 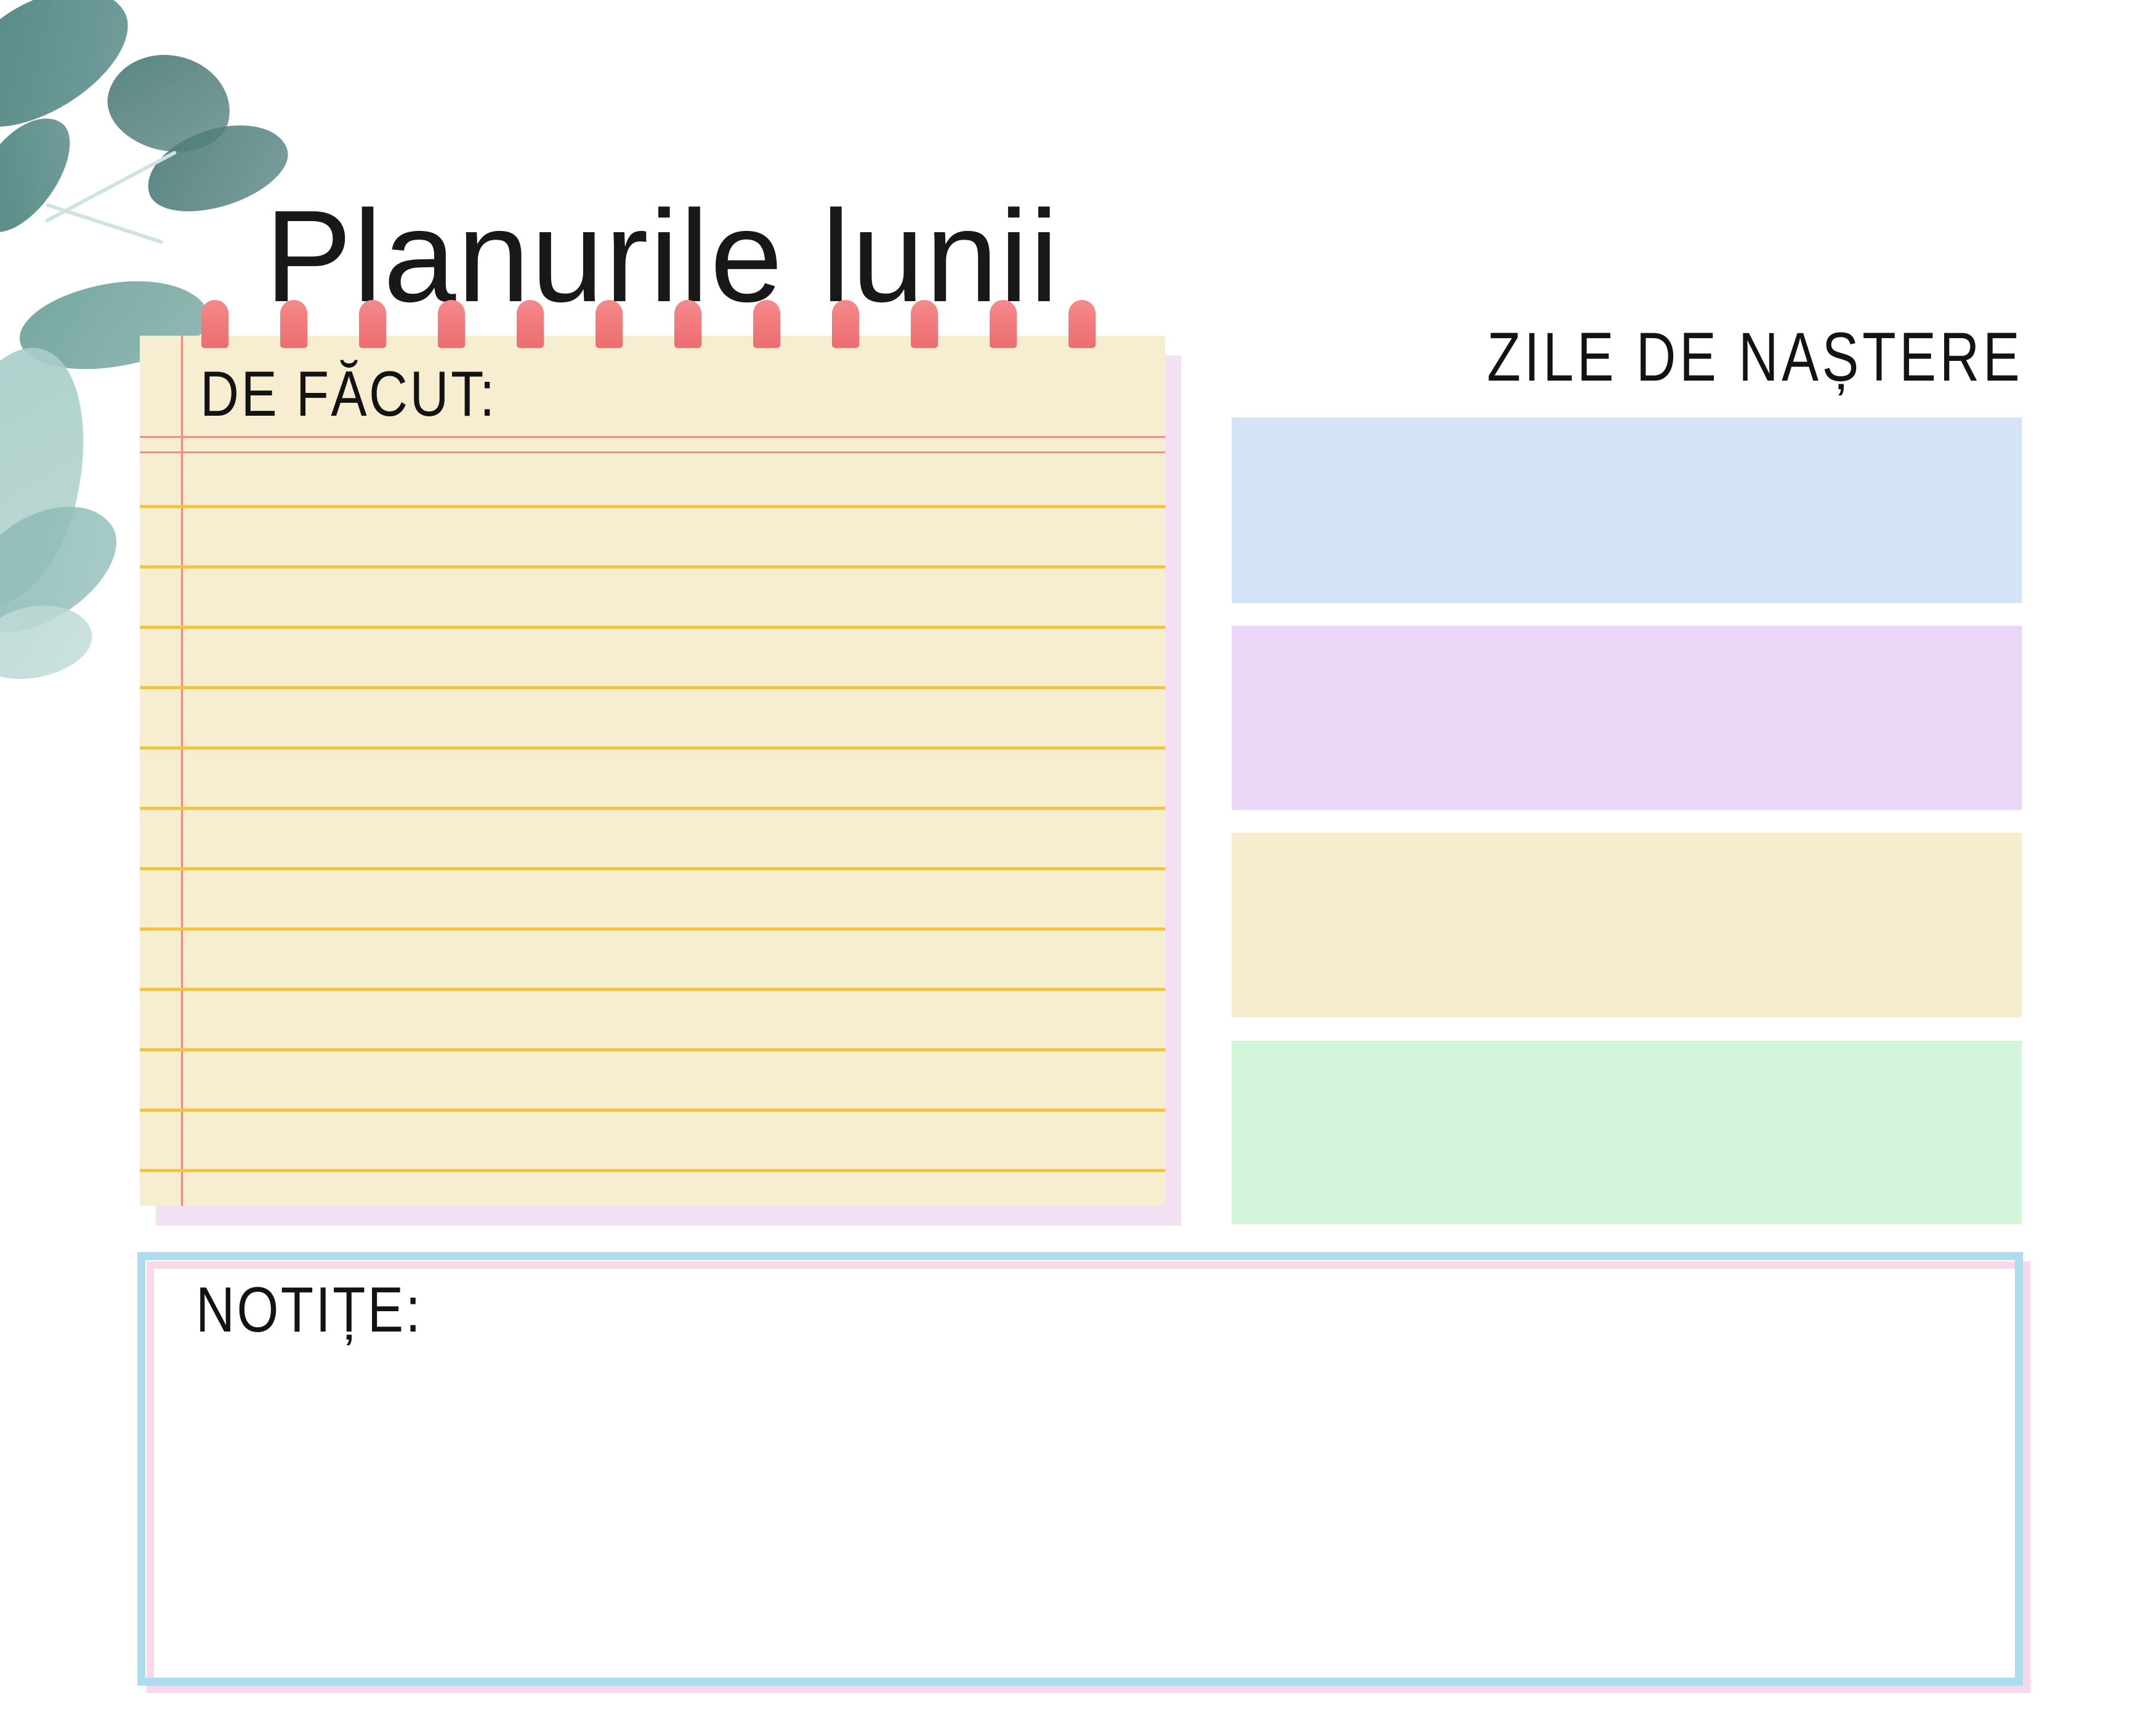 What do you see at coordinates (1755, 356) in the screenshot?
I see `birthdays-heading: ZILE DE NAȘTERE` at bounding box center [1755, 356].